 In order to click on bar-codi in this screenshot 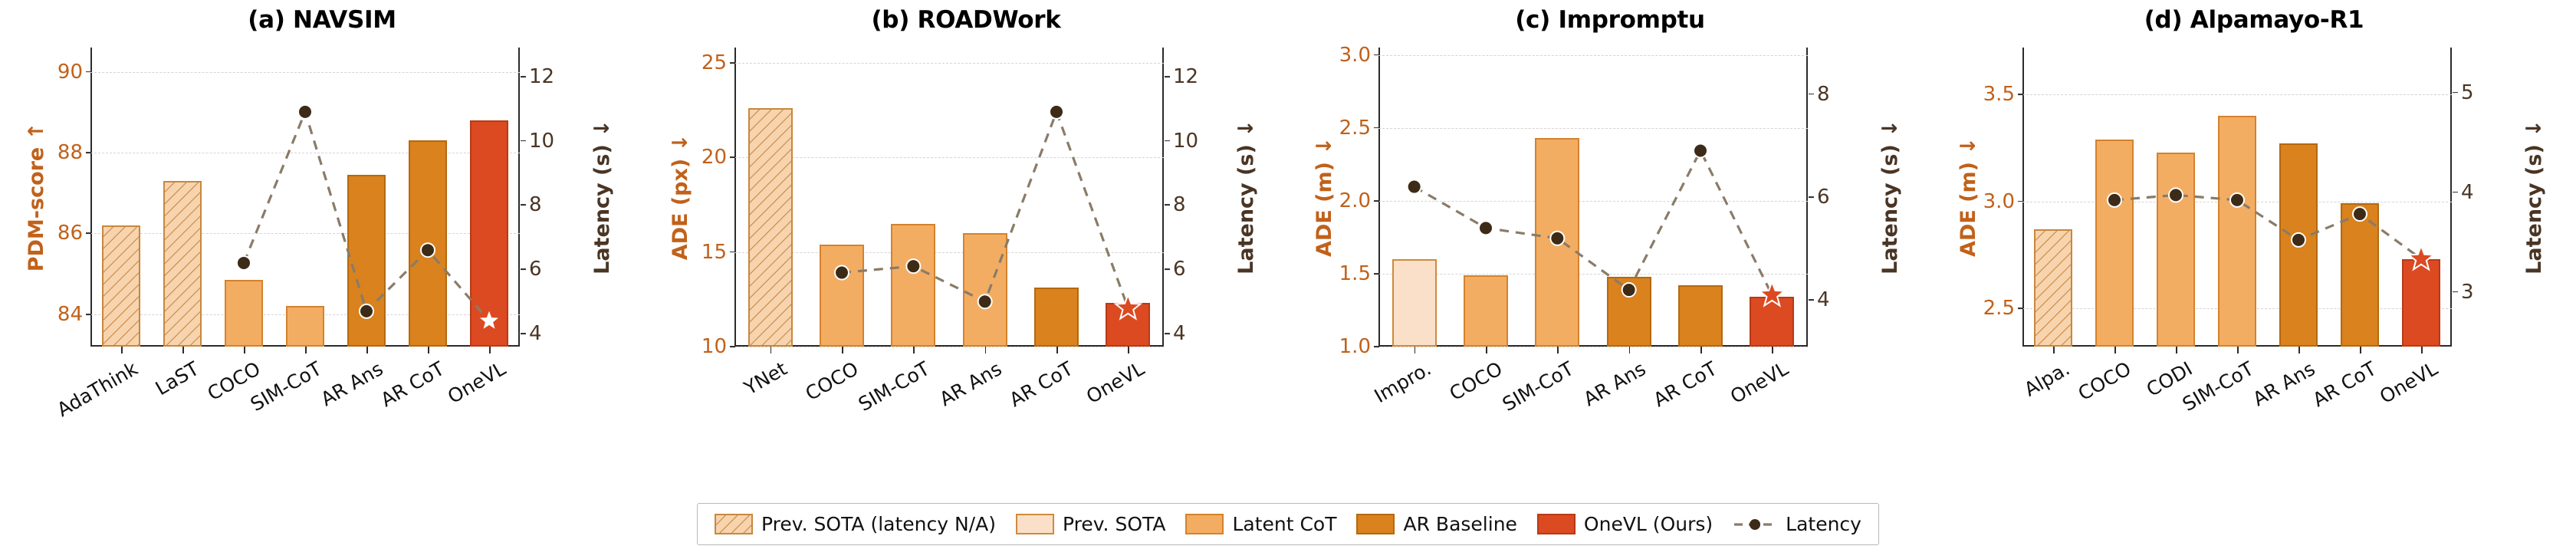, I will do `click(2176, 249)`.